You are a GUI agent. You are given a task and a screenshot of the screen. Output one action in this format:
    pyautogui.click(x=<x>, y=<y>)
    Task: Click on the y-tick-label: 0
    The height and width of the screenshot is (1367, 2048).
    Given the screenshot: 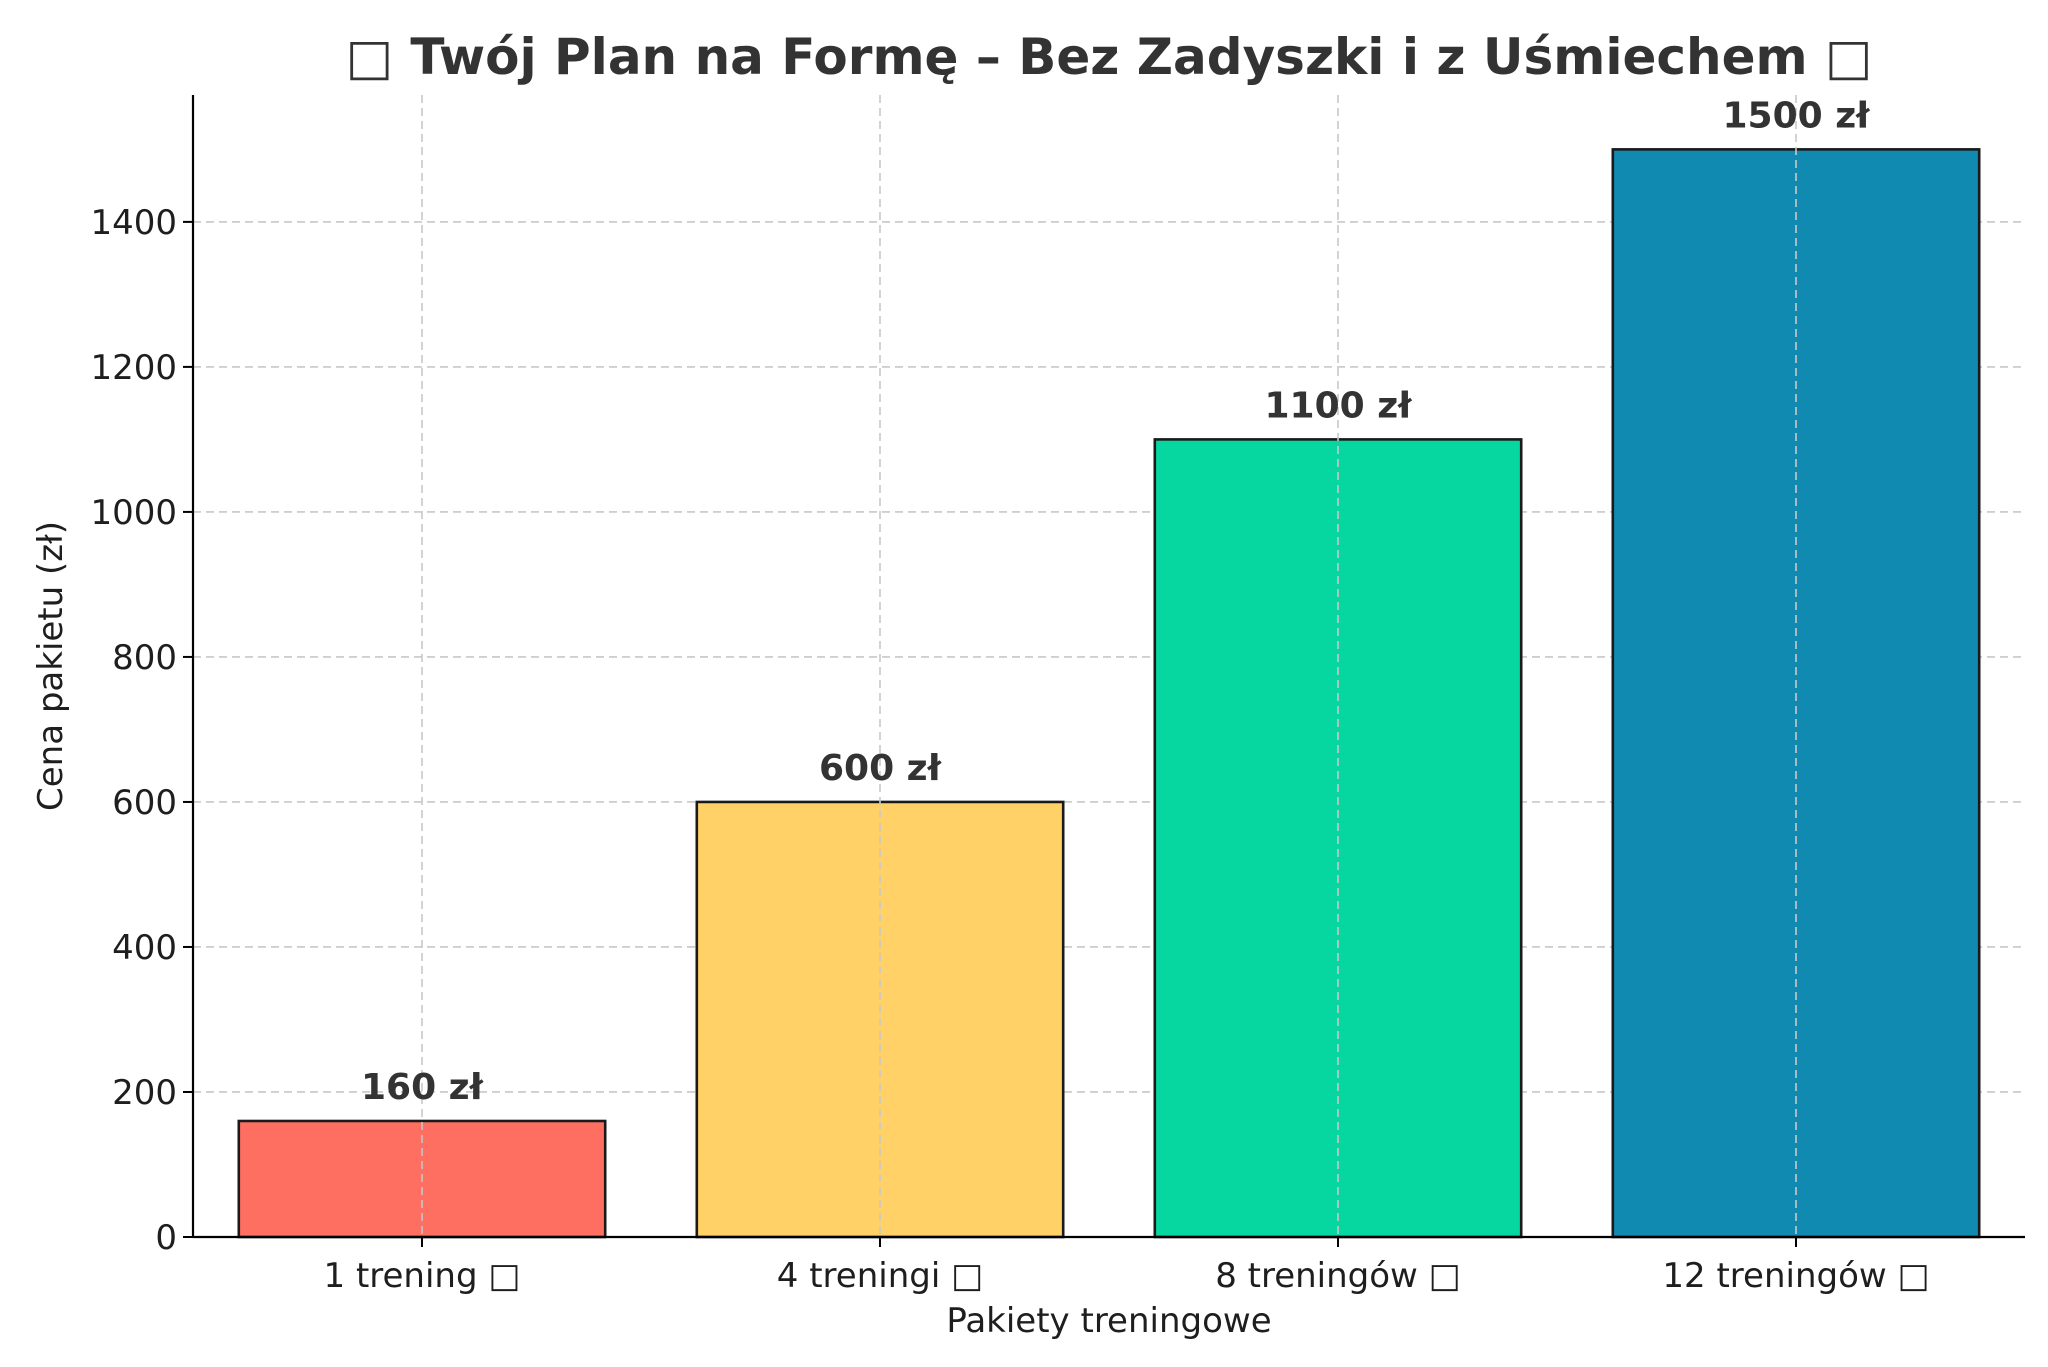 What is the action you would take?
    pyautogui.click(x=166, y=1238)
    